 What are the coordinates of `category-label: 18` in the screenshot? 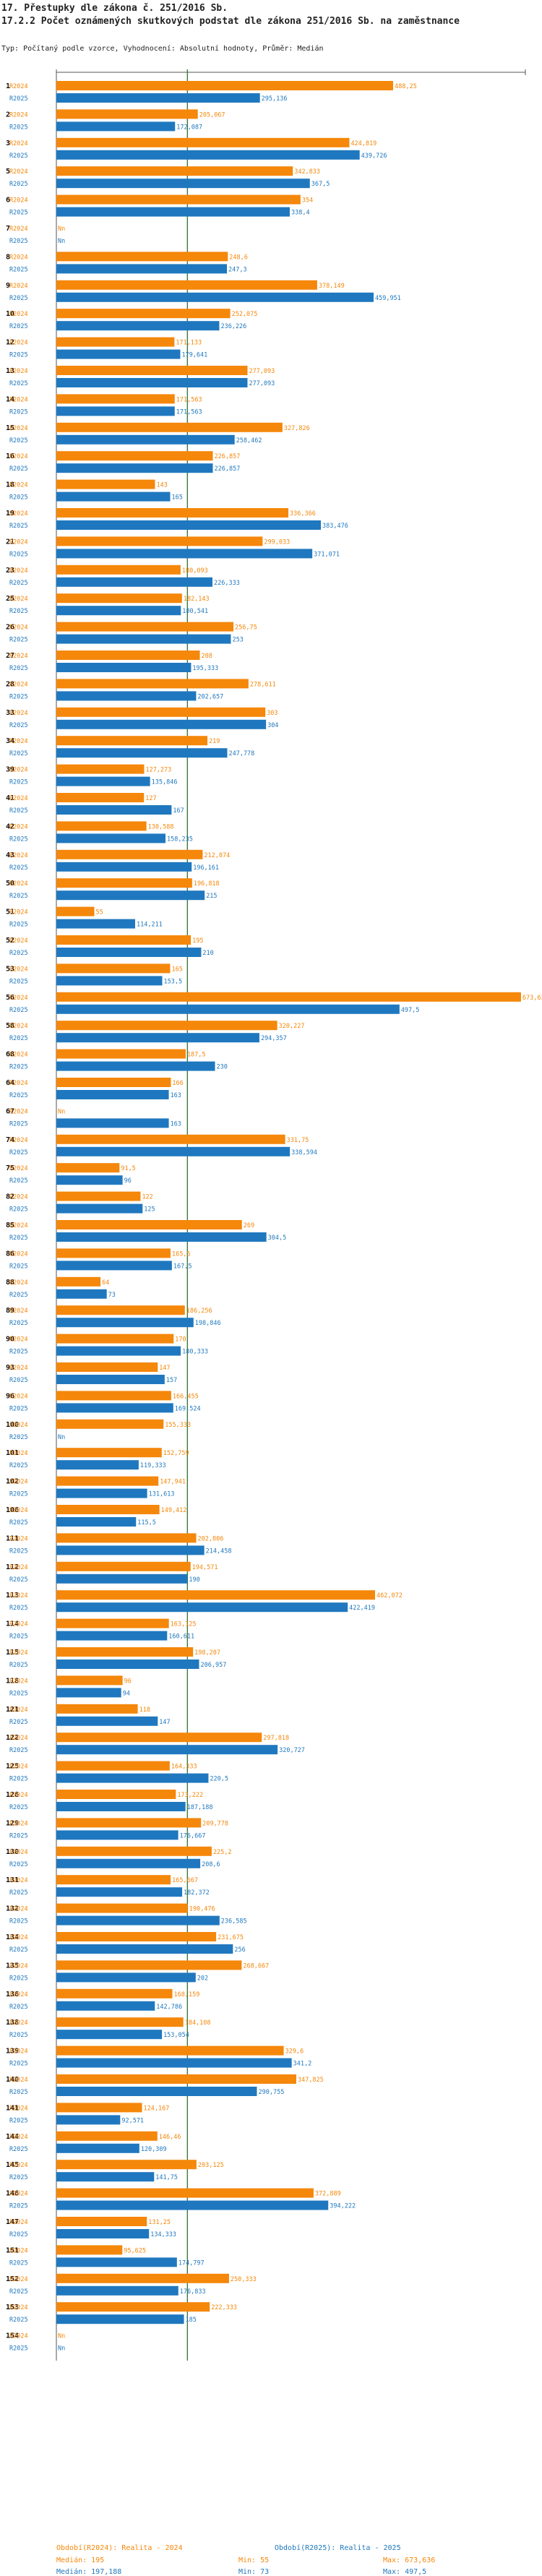 It's located at (10, 485).